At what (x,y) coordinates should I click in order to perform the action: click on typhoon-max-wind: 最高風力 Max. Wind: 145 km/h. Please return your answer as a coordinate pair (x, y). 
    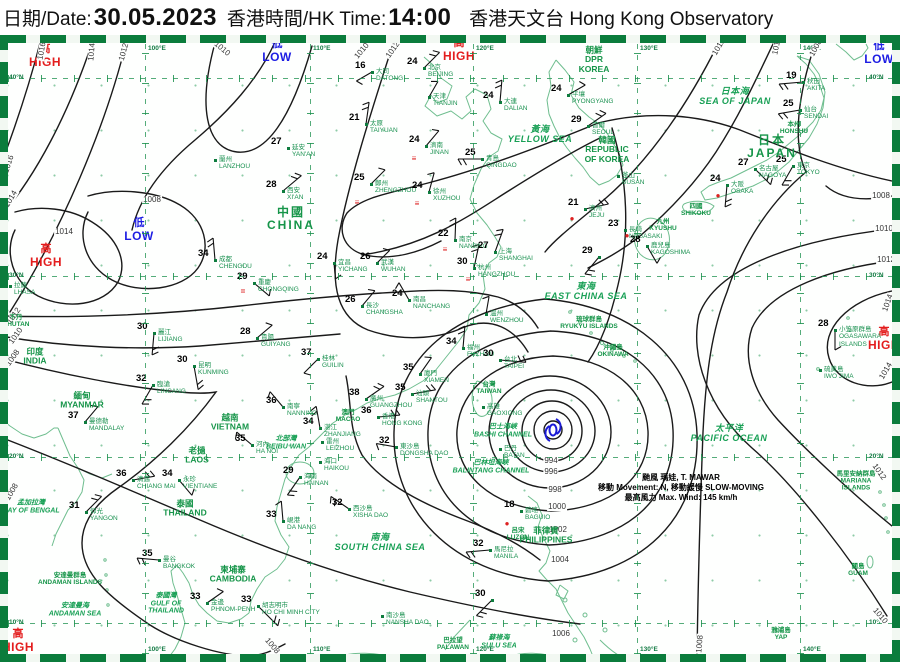
    Looking at the image, I should click on (681, 497).